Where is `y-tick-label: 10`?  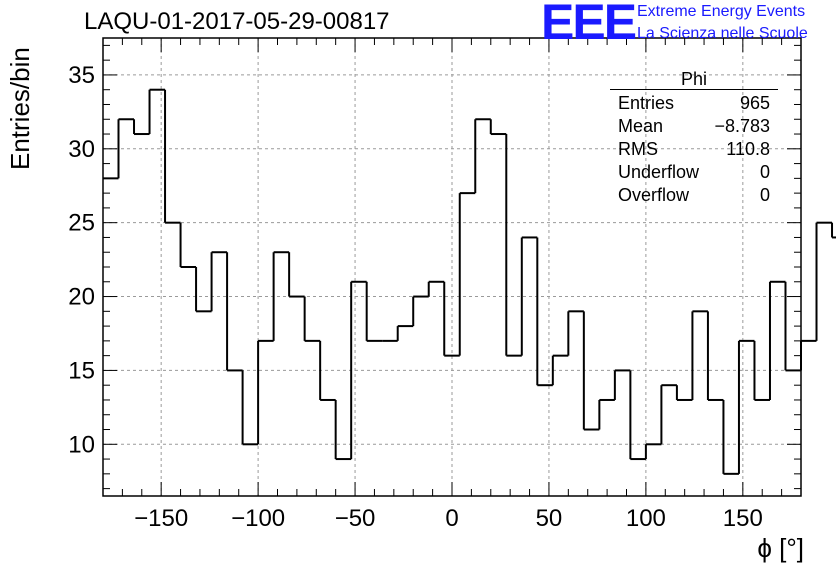 y-tick-label: 10 is located at coordinates (81, 444).